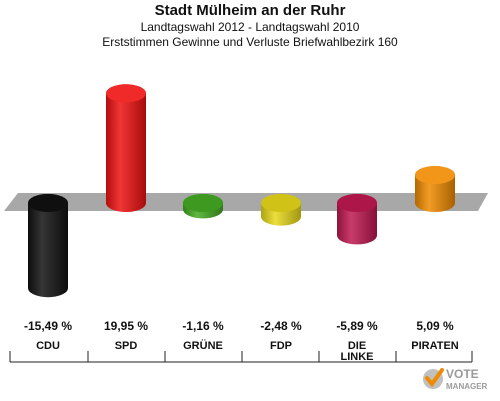 The image size is (500, 401). What do you see at coordinates (435, 326) in the screenshot?
I see `value-label-5: 5,09 %` at bounding box center [435, 326].